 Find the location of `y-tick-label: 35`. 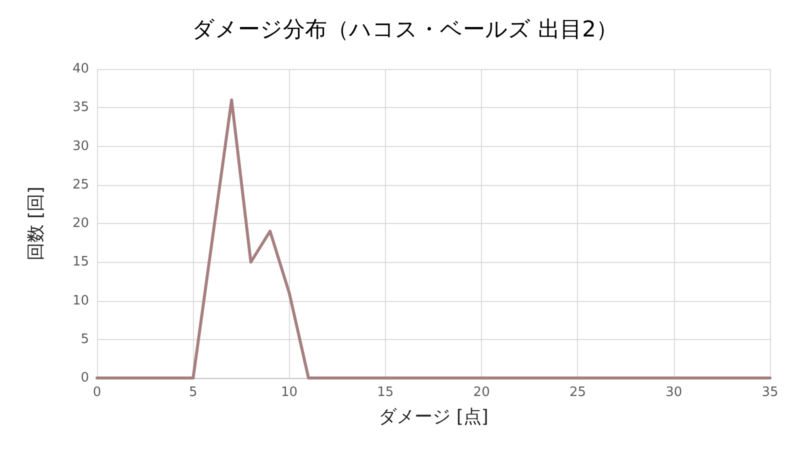

y-tick-label: 35 is located at coordinates (80, 108).